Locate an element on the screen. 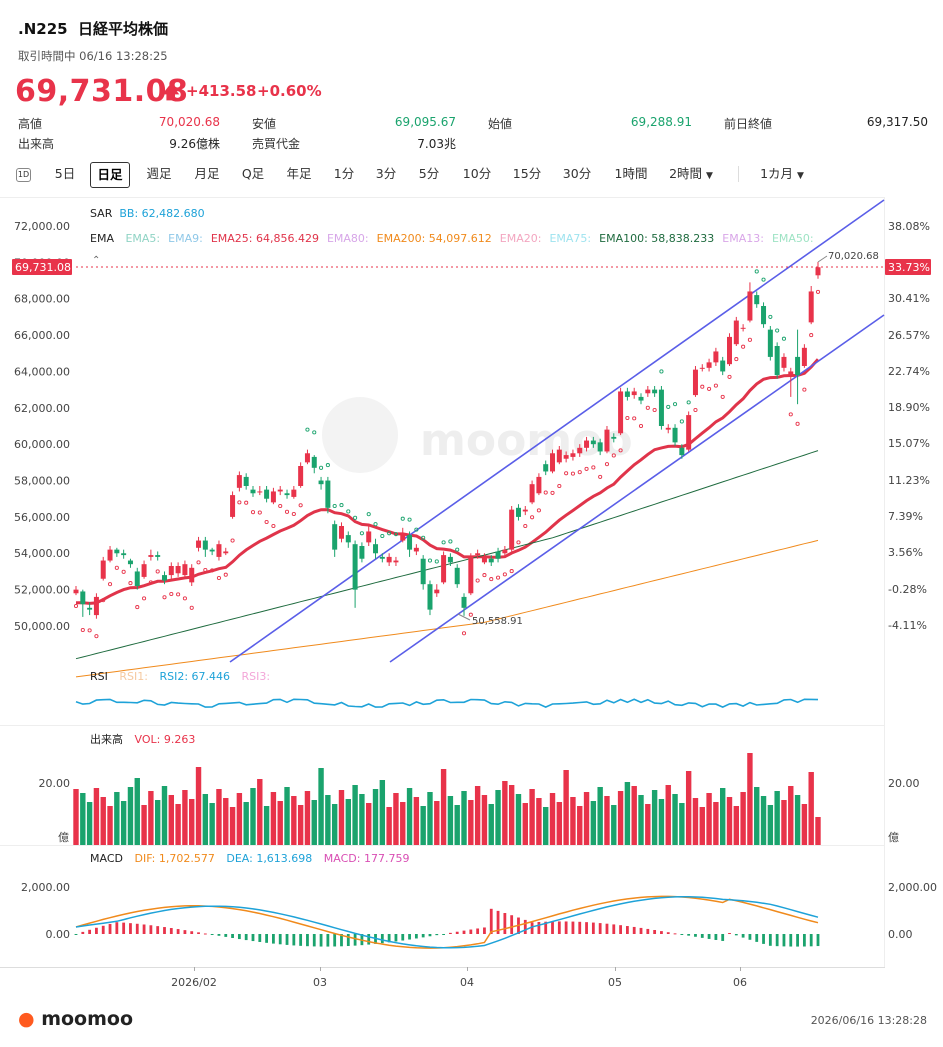 The width and height of the screenshot is (943, 1047). tab-3min: 3分 is located at coordinates (386, 173).